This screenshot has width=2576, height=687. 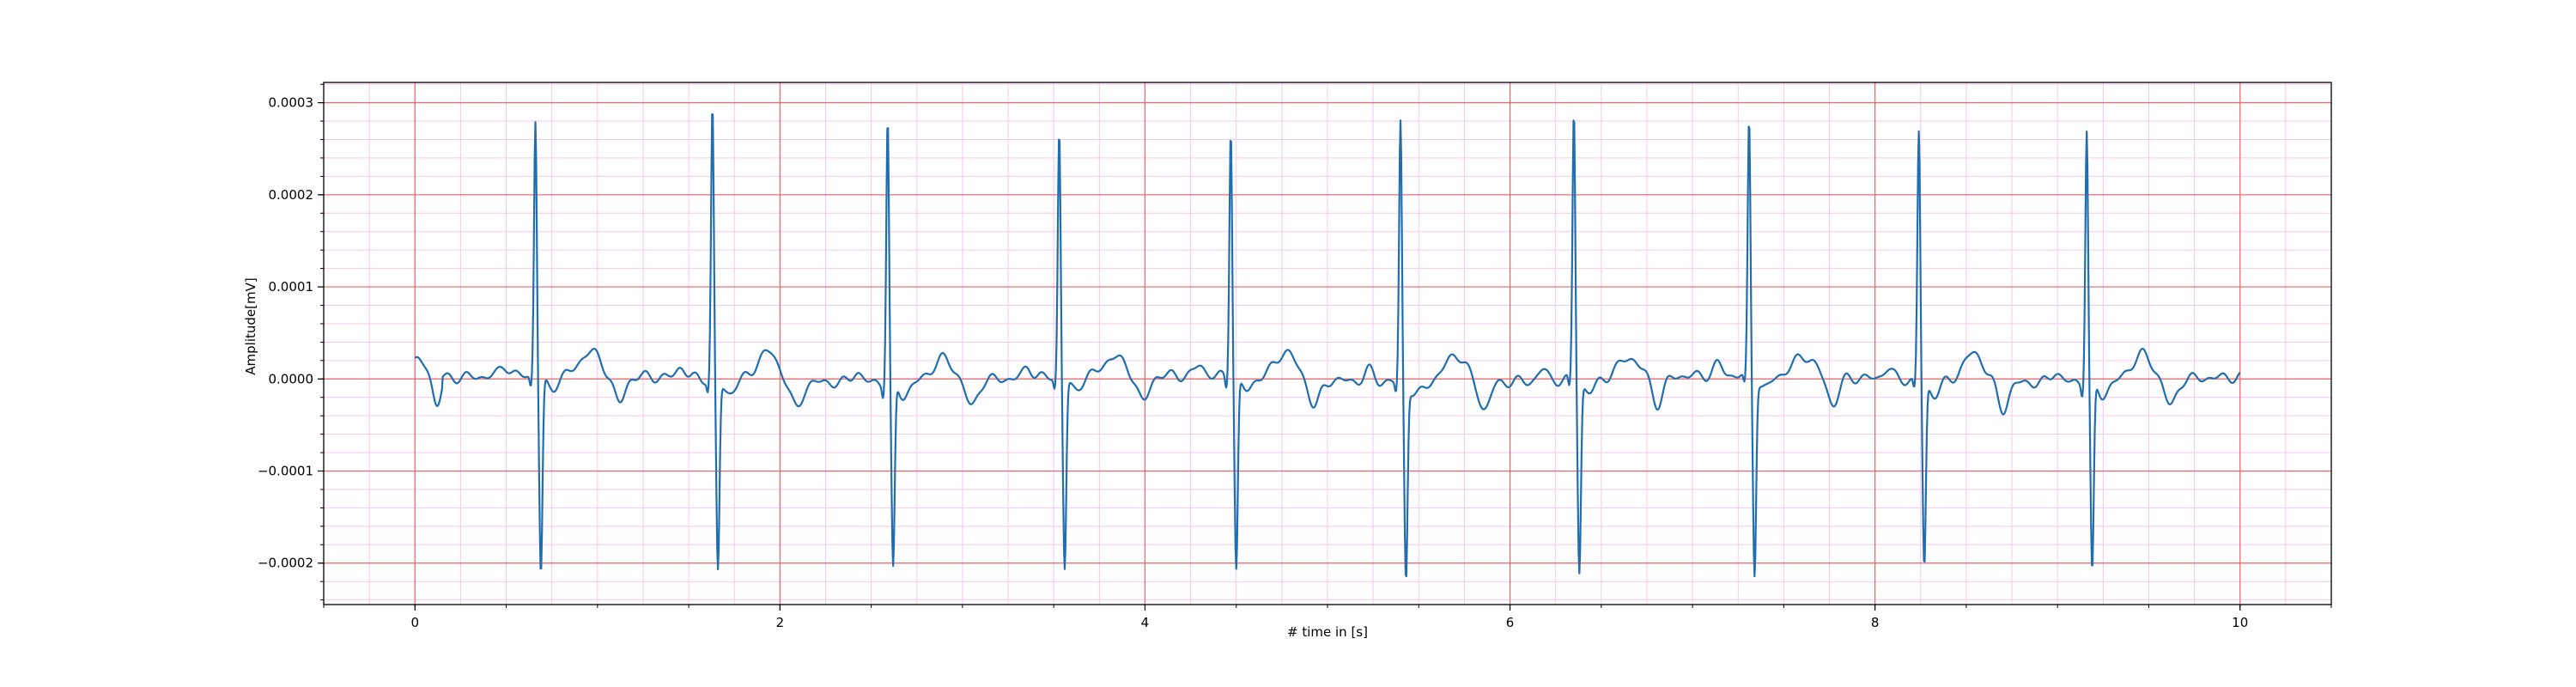 I want to click on x-axis-label: # time in [s], so click(x=1327, y=632).